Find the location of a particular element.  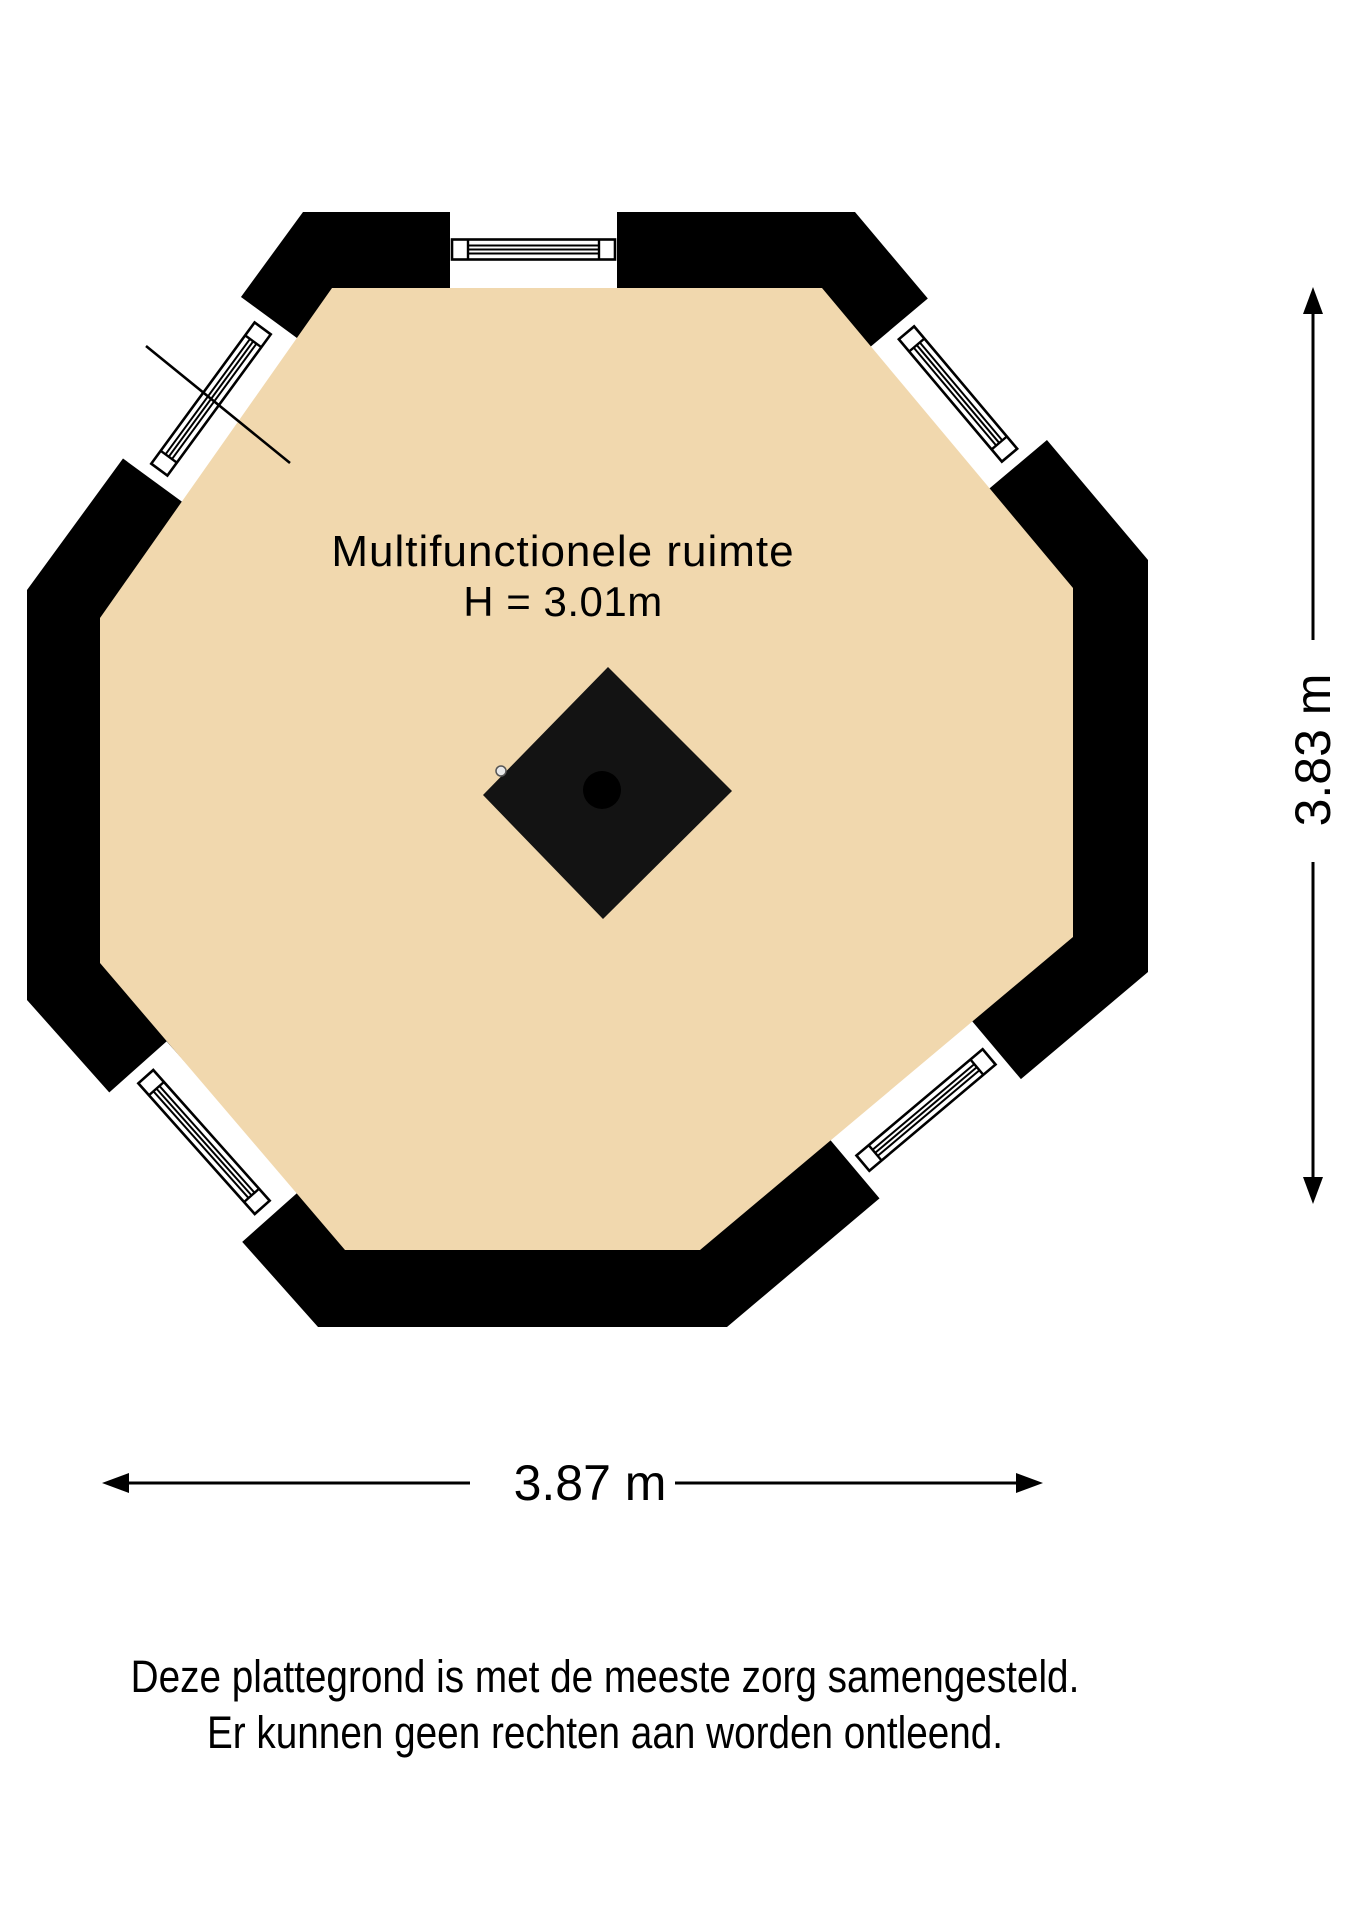

room-label: Multifunctionele ruimte is located at coordinates (563, 551).